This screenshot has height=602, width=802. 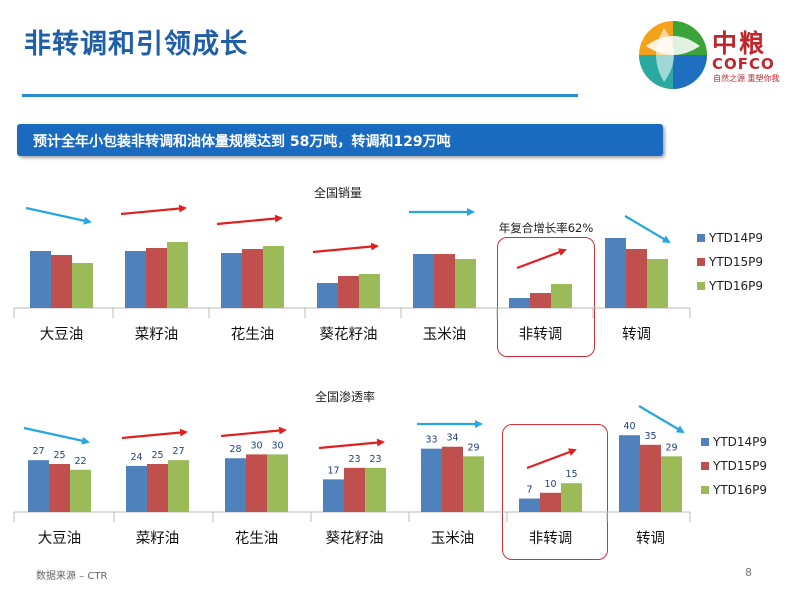 What do you see at coordinates (571, 474) in the screenshot?
I see `data-label: 15` at bounding box center [571, 474].